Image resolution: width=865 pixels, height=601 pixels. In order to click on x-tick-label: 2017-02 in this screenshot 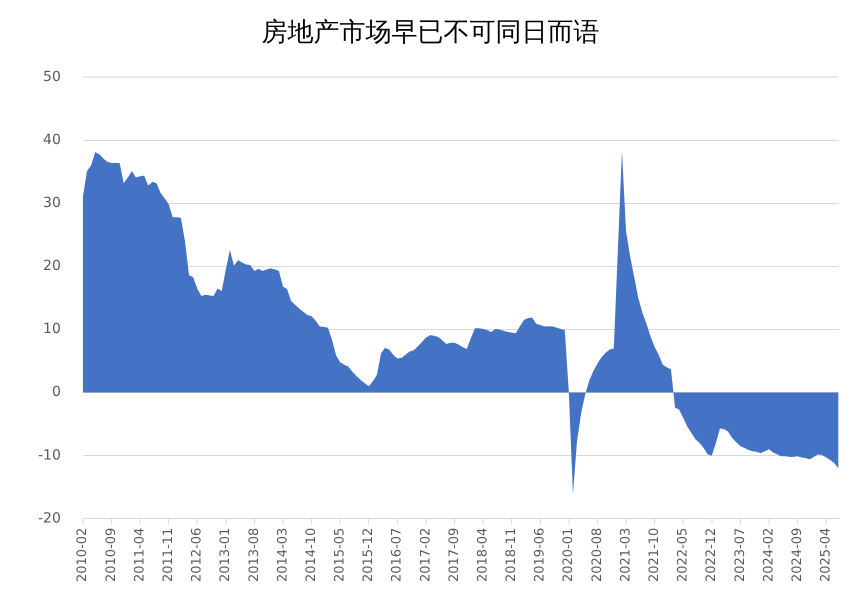, I will do `click(426, 555)`.